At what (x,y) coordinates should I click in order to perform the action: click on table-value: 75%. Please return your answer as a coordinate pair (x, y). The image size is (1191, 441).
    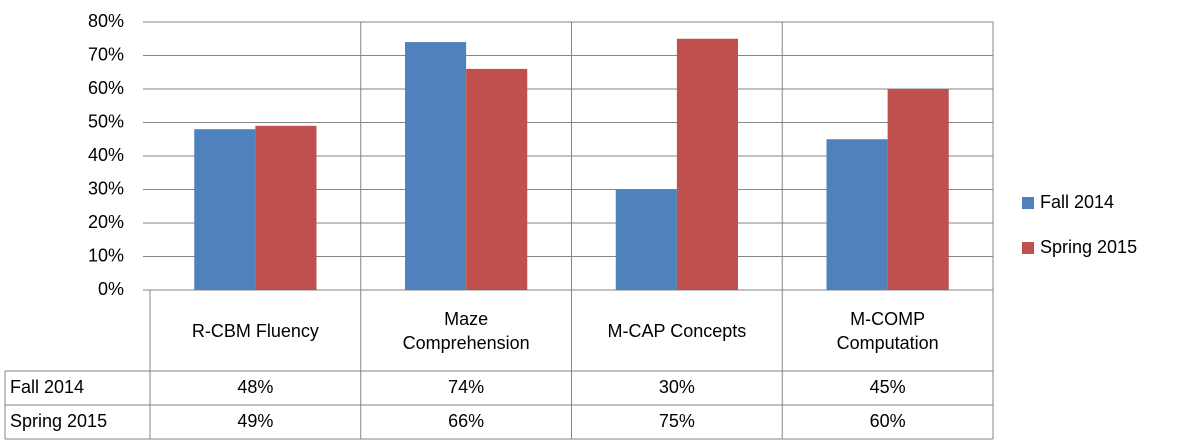
    Looking at the image, I should click on (677, 421).